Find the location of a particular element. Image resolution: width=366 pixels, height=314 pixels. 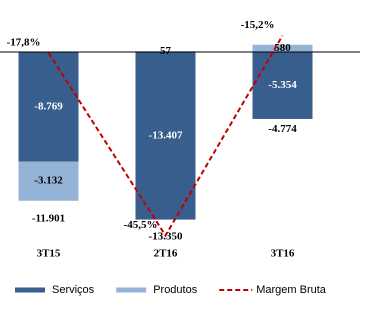

data-label: -5.354 is located at coordinates (282, 85).